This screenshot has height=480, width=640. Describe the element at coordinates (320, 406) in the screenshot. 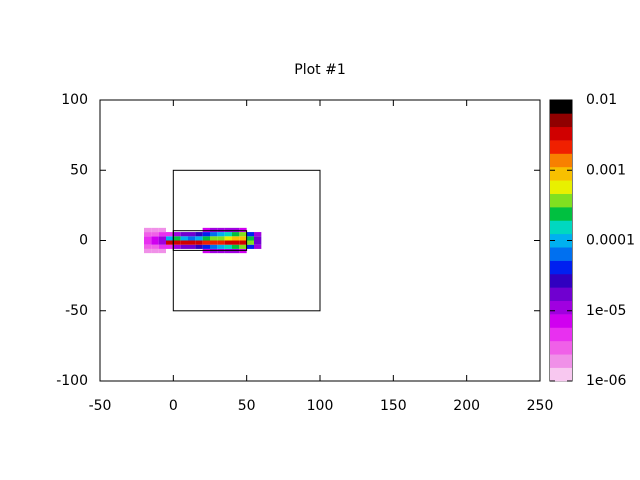

I see `x-tick-label: 100` at that location.